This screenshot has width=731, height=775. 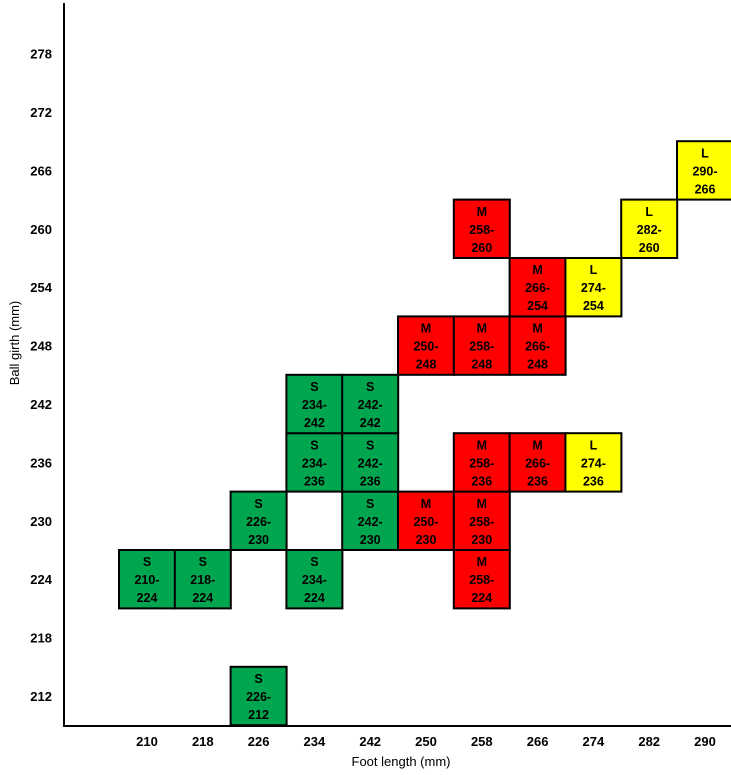 I want to click on y-tick-labels: 212 218 224 230 236 242 248 254 260 266 272 278, so click(x=41, y=375).